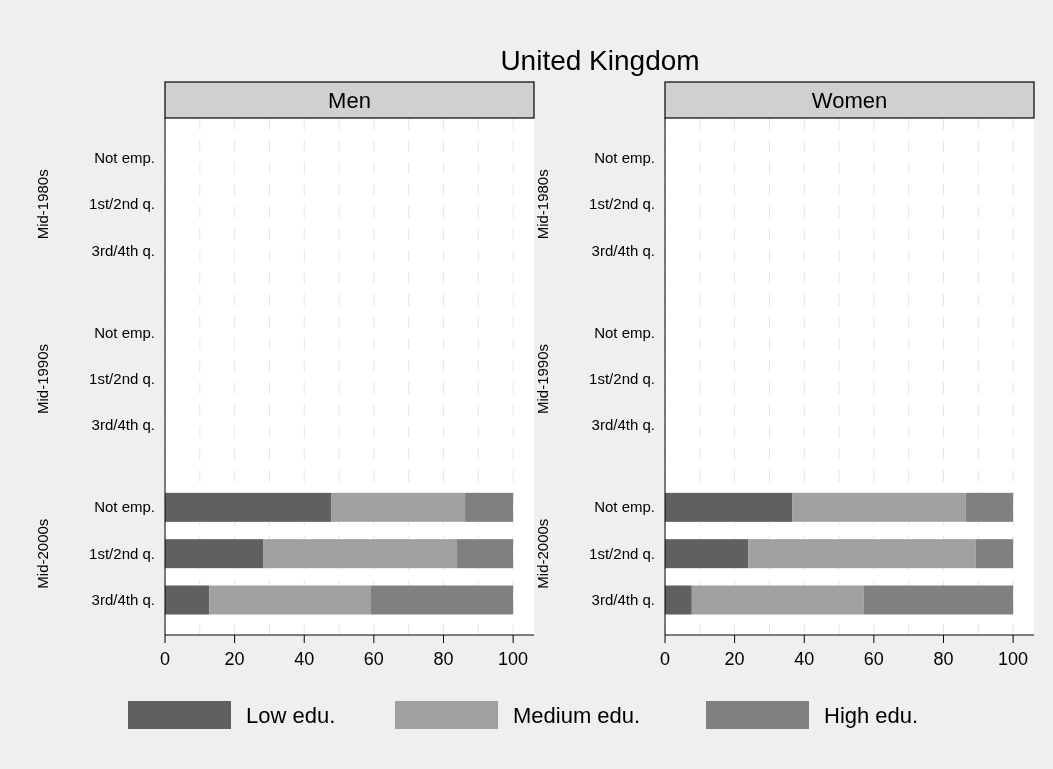 This screenshot has height=769, width=1053. I want to click on text: United Kingdom, so click(600, 60).